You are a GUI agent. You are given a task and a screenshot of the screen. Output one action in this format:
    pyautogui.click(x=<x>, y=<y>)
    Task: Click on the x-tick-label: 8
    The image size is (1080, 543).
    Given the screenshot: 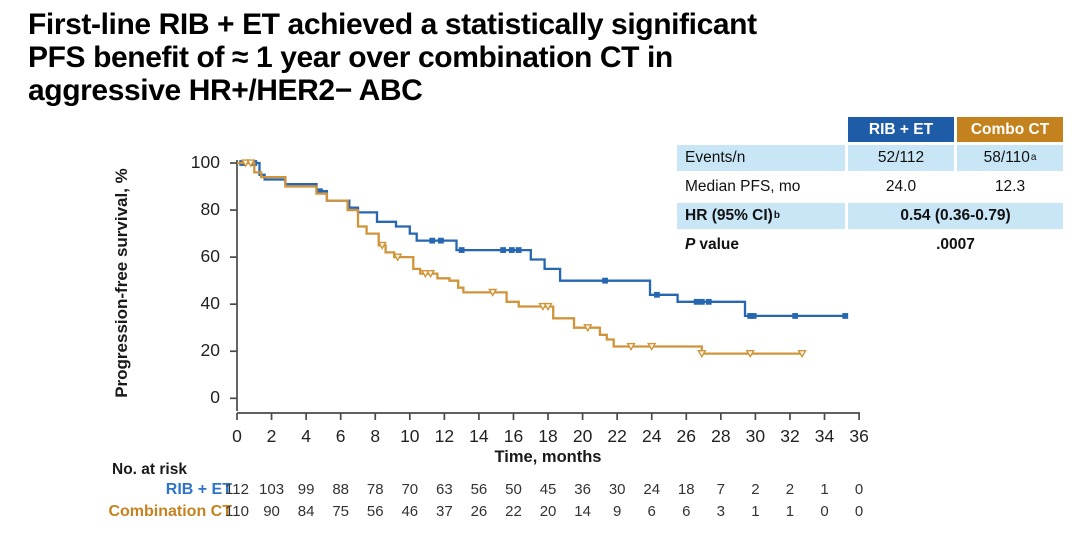 What is the action you would take?
    pyautogui.click(x=375, y=436)
    